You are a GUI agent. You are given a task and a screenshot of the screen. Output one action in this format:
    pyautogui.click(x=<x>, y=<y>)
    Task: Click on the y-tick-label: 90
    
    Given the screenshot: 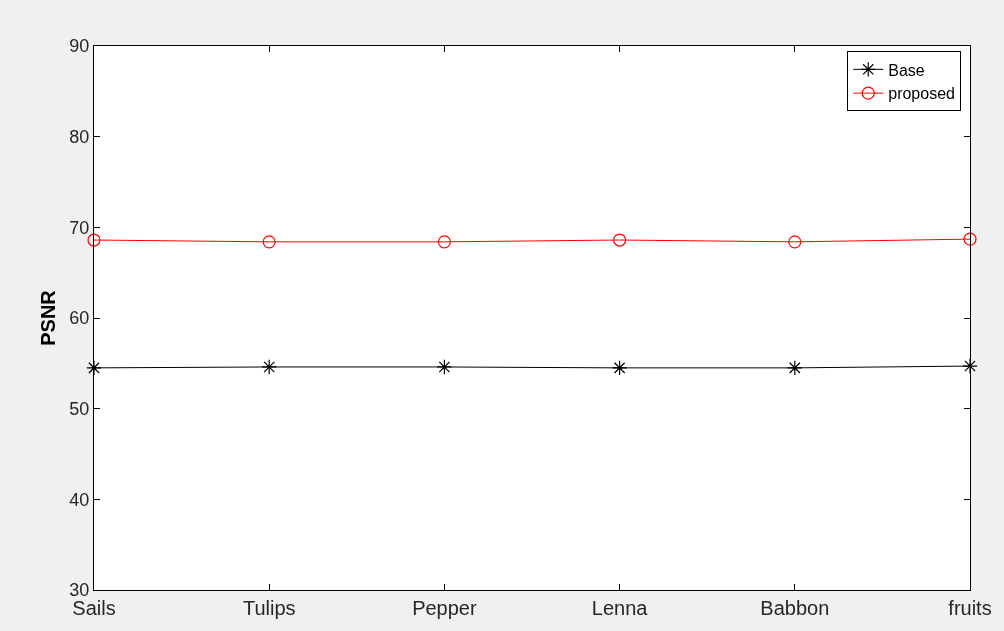 What is the action you would take?
    pyautogui.click(x=79, y=46)
    